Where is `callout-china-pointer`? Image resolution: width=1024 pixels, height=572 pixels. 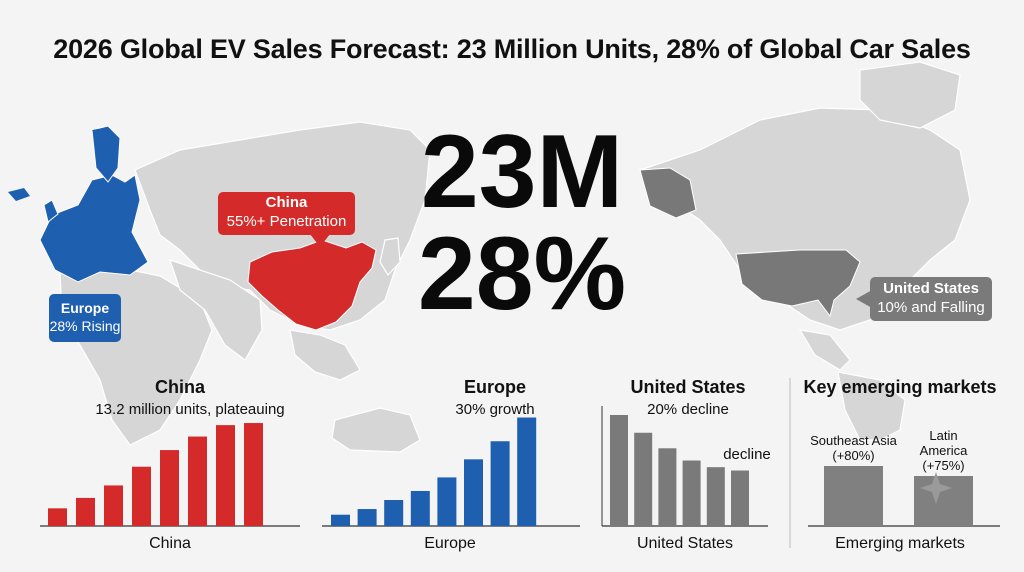
callout-china-pointer is located at coordinates (320, 240).